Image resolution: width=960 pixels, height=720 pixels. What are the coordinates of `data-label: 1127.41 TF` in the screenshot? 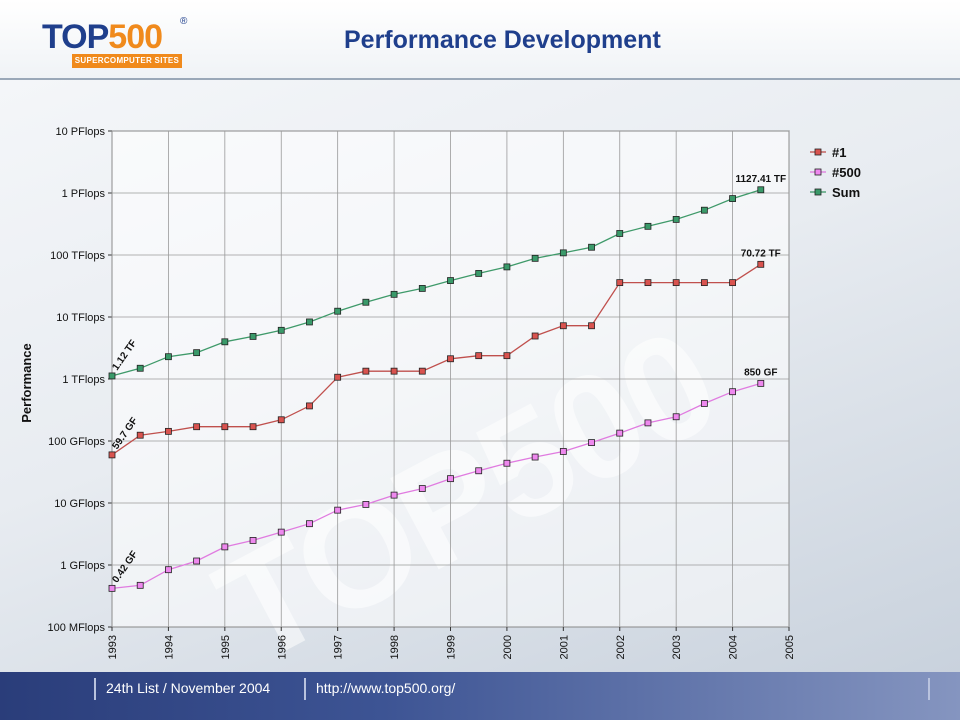 It's located at (760, 179).